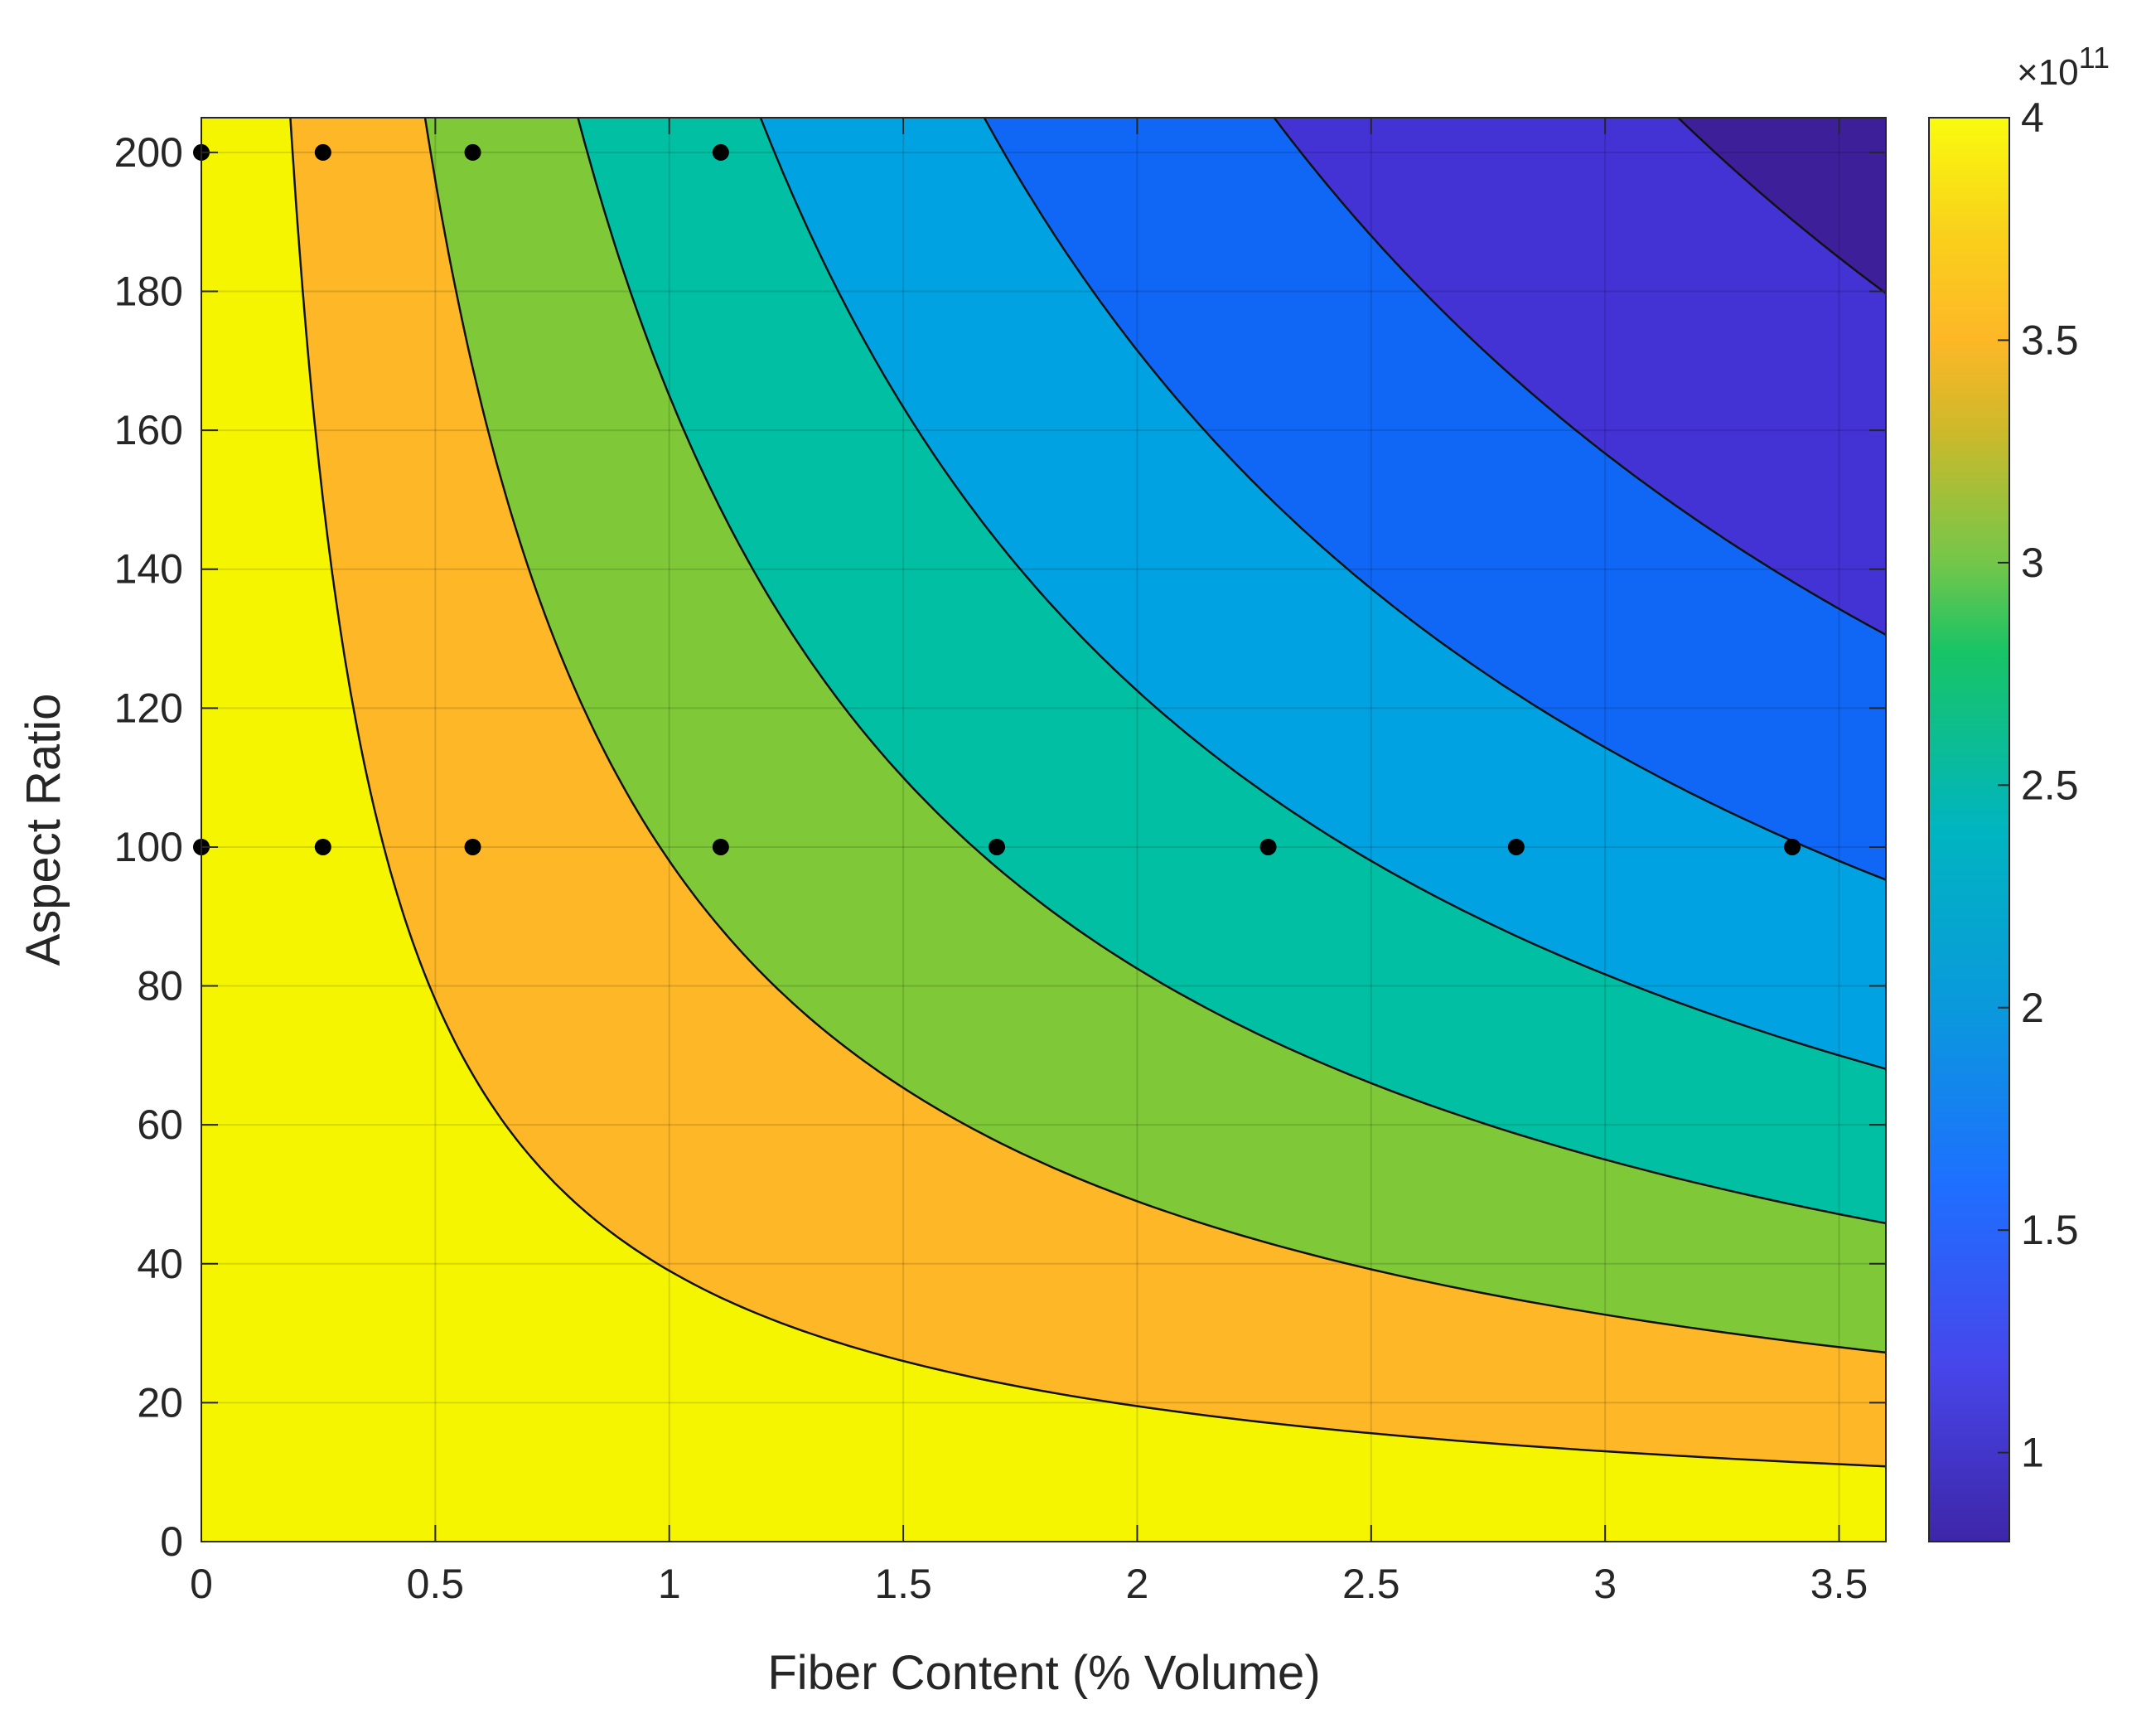  Describe the element at coordinates (160, 986) in the screenshot. I see `y-tick-label: 80` at that location.